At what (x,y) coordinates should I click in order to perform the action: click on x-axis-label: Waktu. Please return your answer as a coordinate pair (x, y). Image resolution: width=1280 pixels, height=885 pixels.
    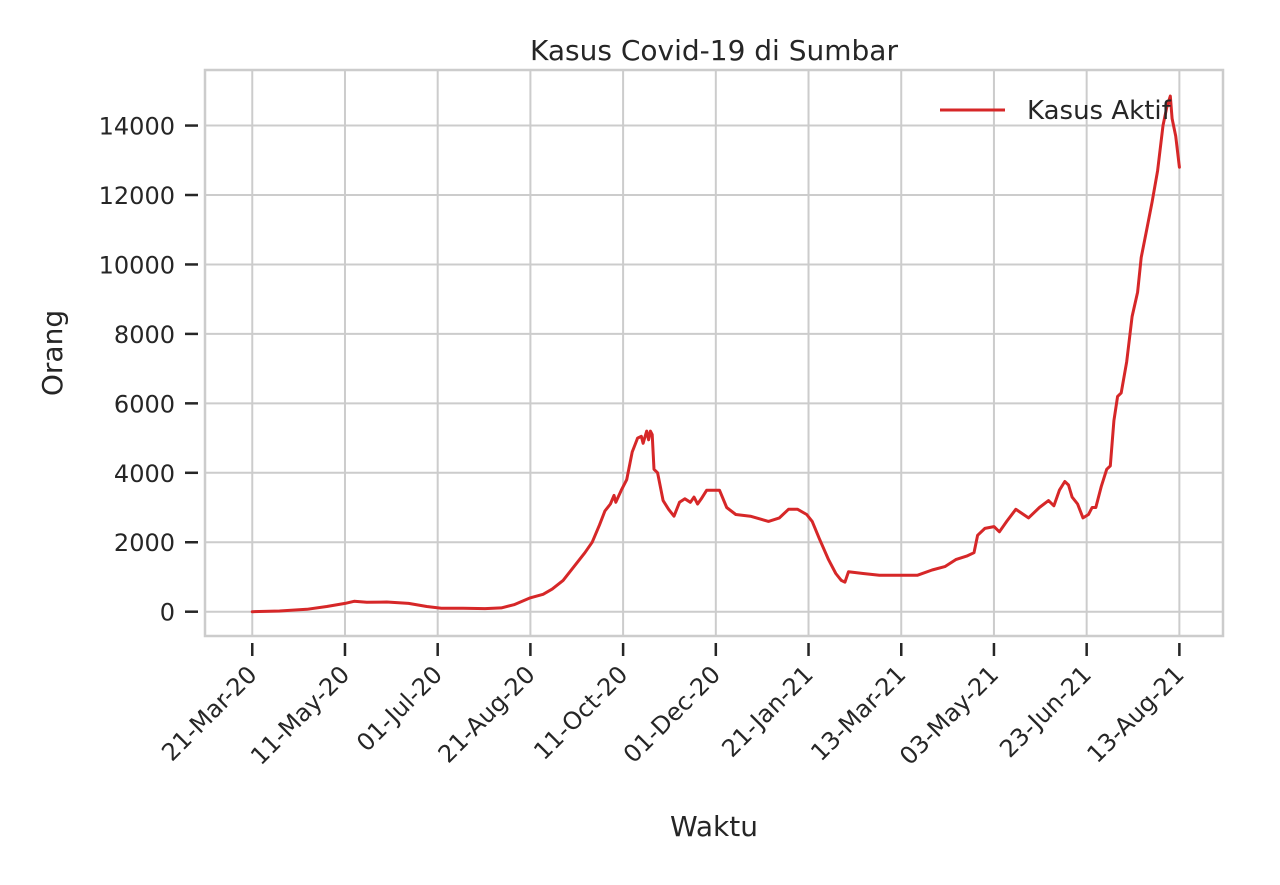
    Looking at the image, I should click on (714, 826).